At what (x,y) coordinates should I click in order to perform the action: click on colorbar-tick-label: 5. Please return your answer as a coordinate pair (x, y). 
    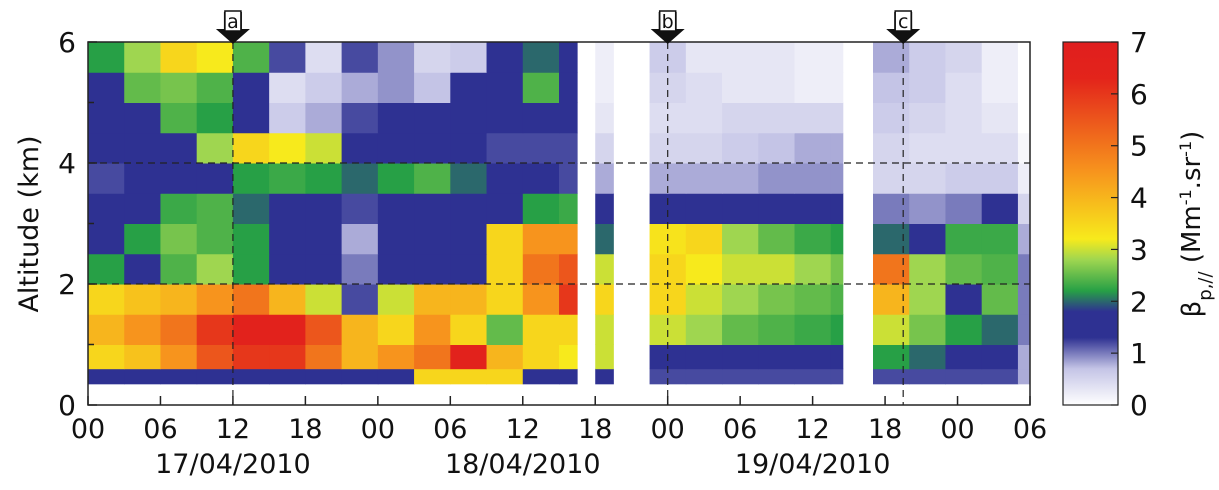
    Looking at the image, I should click on (1139, 146).